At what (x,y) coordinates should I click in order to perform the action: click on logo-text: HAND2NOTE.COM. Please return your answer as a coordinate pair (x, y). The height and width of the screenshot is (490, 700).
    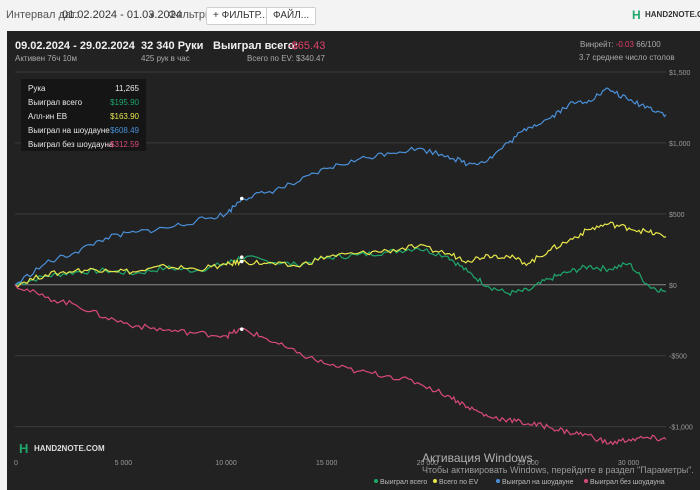
    Looking at the image, I should click on (672, 14).